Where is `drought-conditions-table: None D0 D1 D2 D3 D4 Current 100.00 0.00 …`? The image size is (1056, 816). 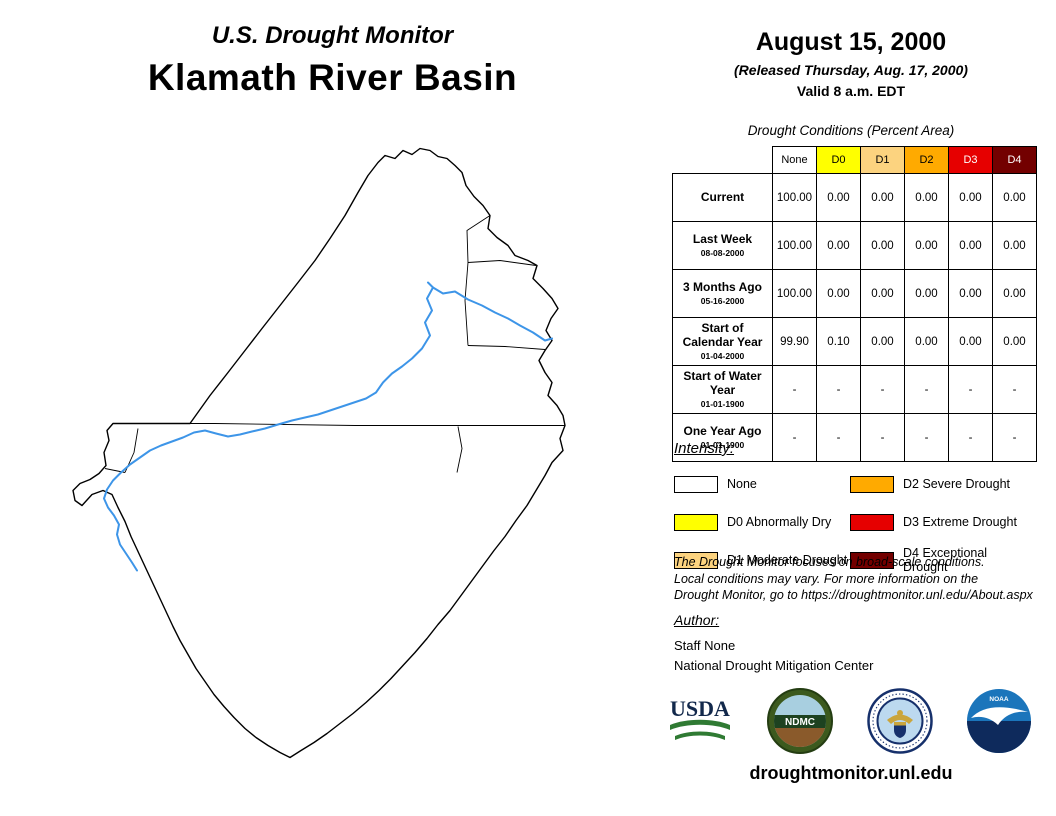
drought-conditions-table: None D0 D1 D2 D3 D4 Current 100.00 0.00 … is located at coordinates (854, 304).